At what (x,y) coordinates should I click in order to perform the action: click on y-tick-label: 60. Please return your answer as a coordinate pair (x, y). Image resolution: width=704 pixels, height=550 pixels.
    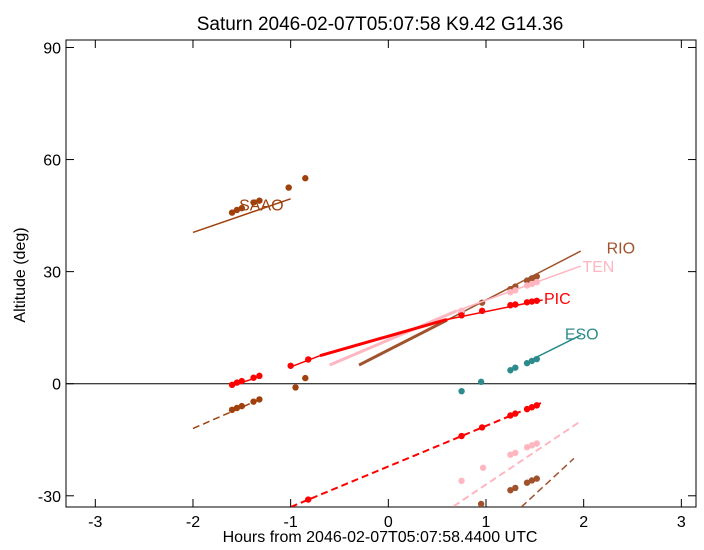
    Looking at the image, I should click on (52, 161).